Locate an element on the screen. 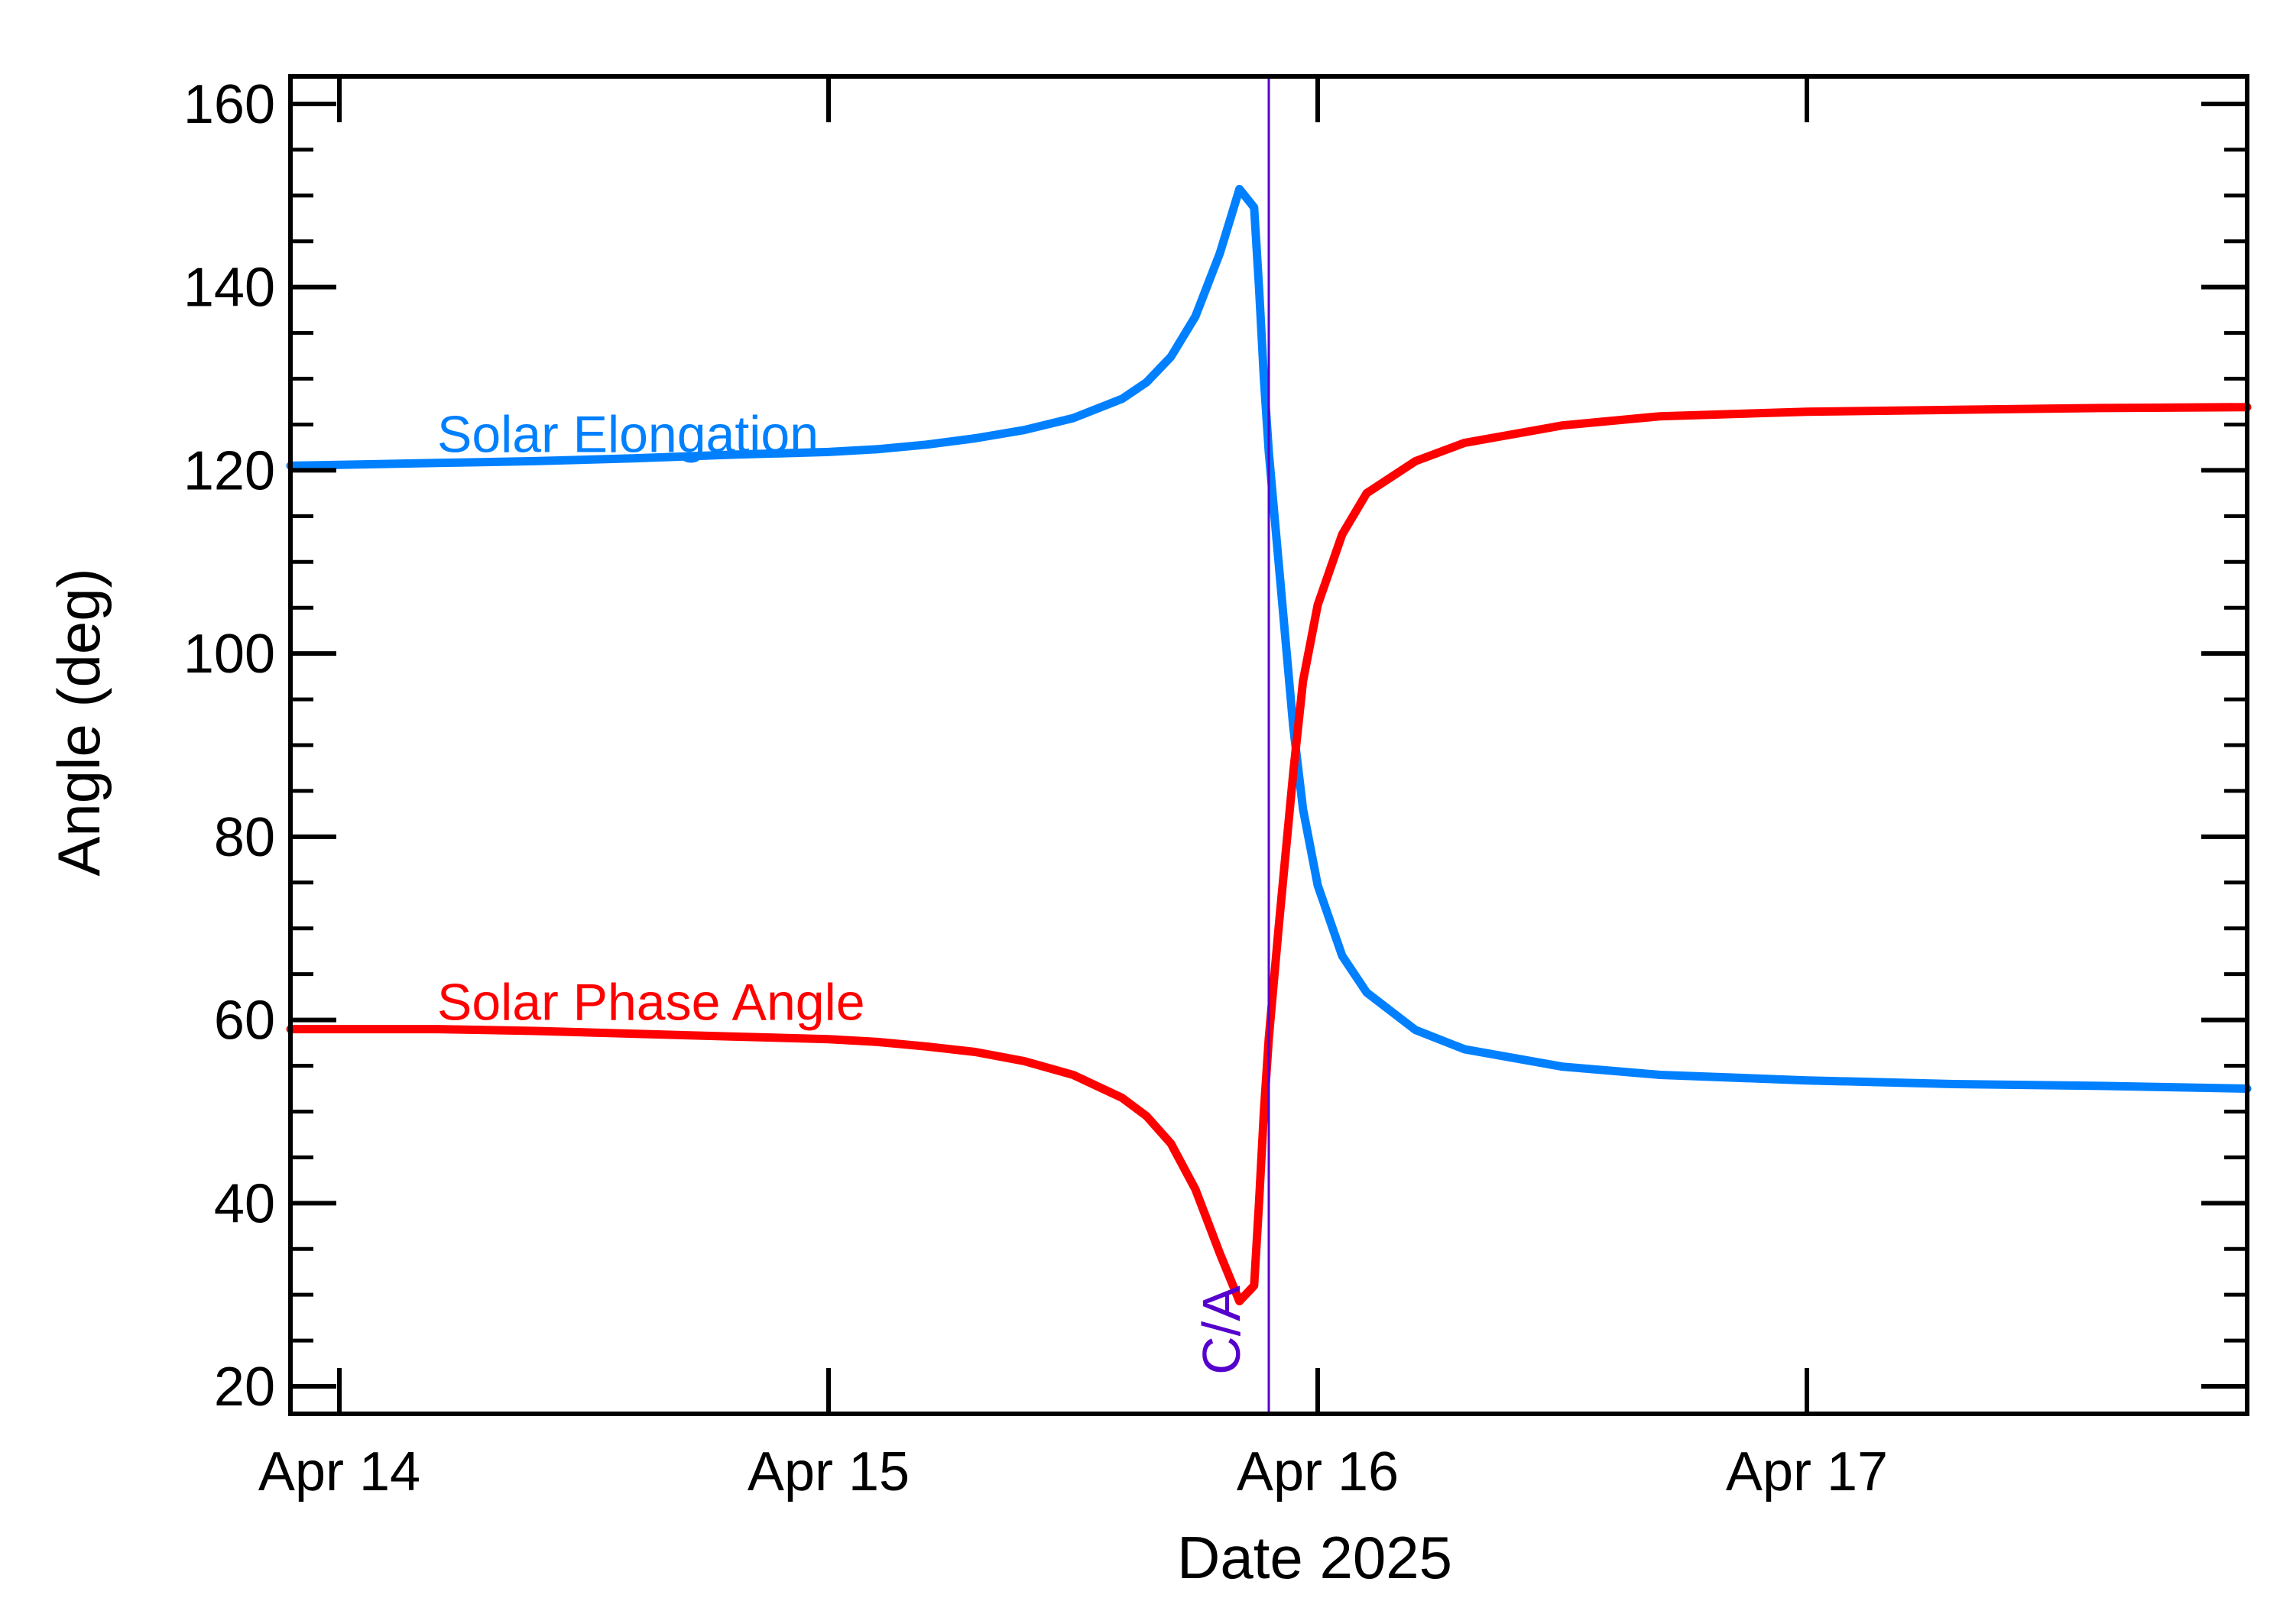  y-axis-title: Angle (deg) is located at coordinates (78, 722).